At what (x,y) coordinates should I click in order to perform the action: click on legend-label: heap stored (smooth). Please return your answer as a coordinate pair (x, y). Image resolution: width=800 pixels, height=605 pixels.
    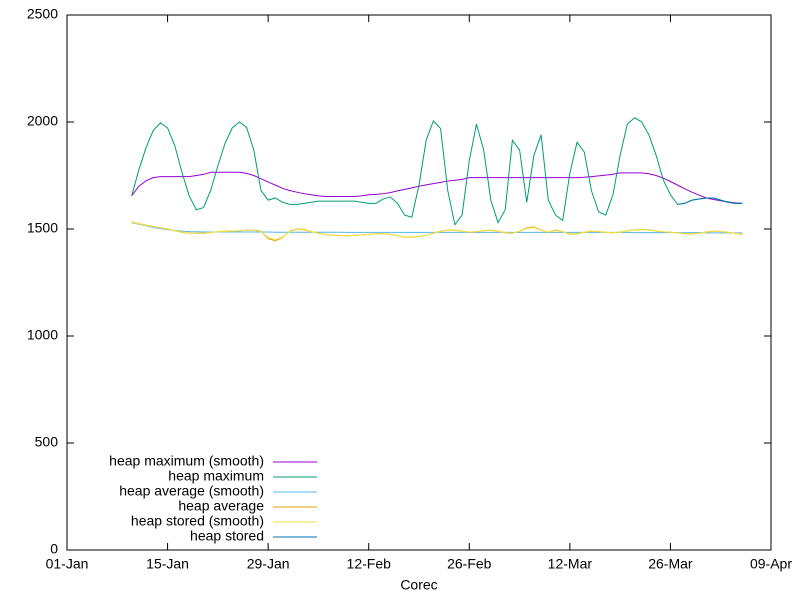
    Looking at the image, I should click on (197, 521).